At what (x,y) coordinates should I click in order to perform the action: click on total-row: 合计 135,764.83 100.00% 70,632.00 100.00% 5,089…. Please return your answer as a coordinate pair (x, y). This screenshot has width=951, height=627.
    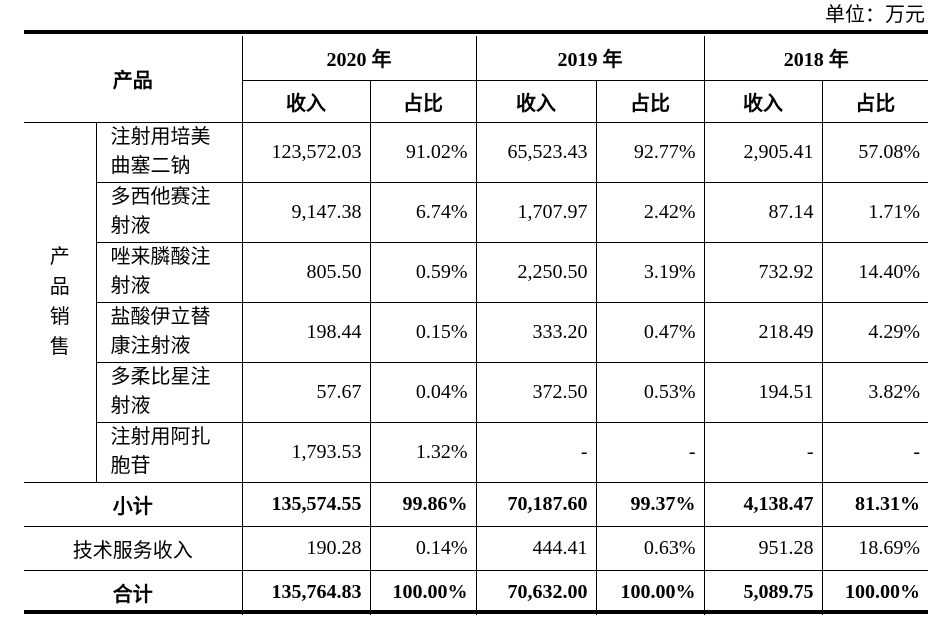
    Looking at the image, I should click on (476, 592).